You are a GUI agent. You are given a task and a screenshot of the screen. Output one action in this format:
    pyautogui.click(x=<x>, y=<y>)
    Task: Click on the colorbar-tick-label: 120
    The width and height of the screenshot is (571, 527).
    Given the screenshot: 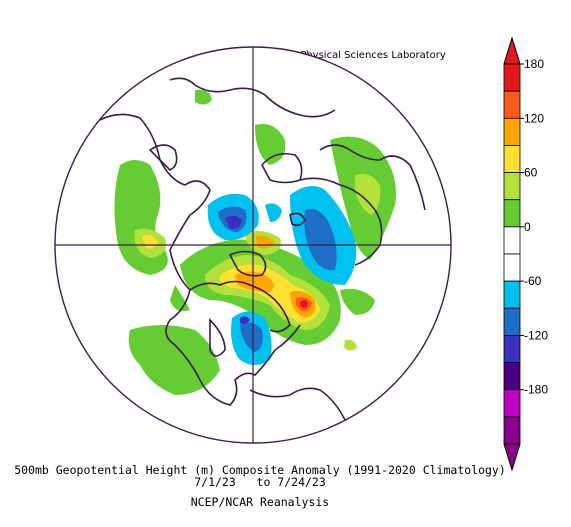 What is the action you would take?
    pyautogui.click(x=534, y=118)
    